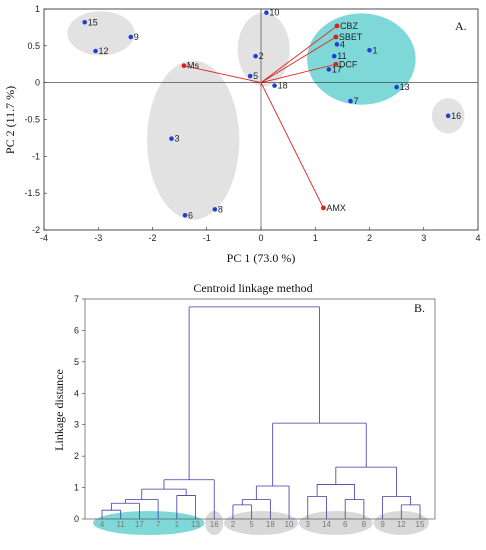 This screenshot has width=486, height=550. I want to click on x-tick-label: 3, so click(423, 238).